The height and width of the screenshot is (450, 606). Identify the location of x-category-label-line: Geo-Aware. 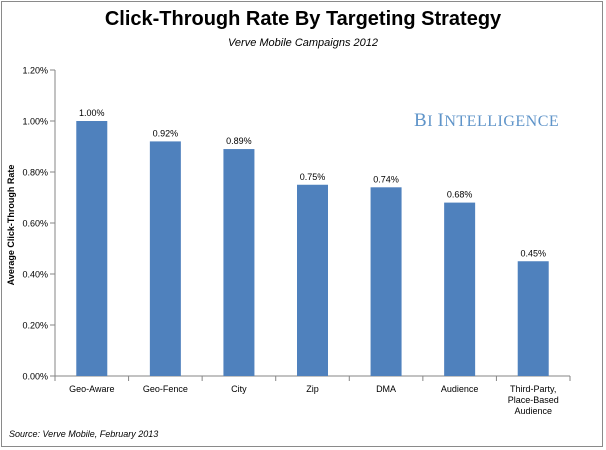
(91, 389).